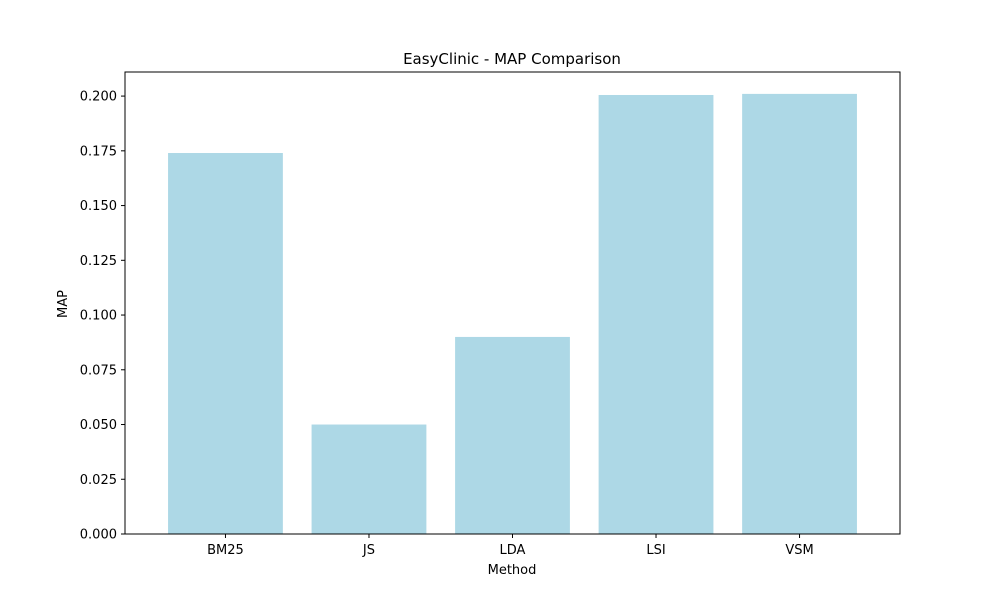 This screenshot has height=600, width=1000. What do you see at coordinates (655, 550) in the screenshot?
I see `x-tick-label: LSI` at bounding box center [655, 550].